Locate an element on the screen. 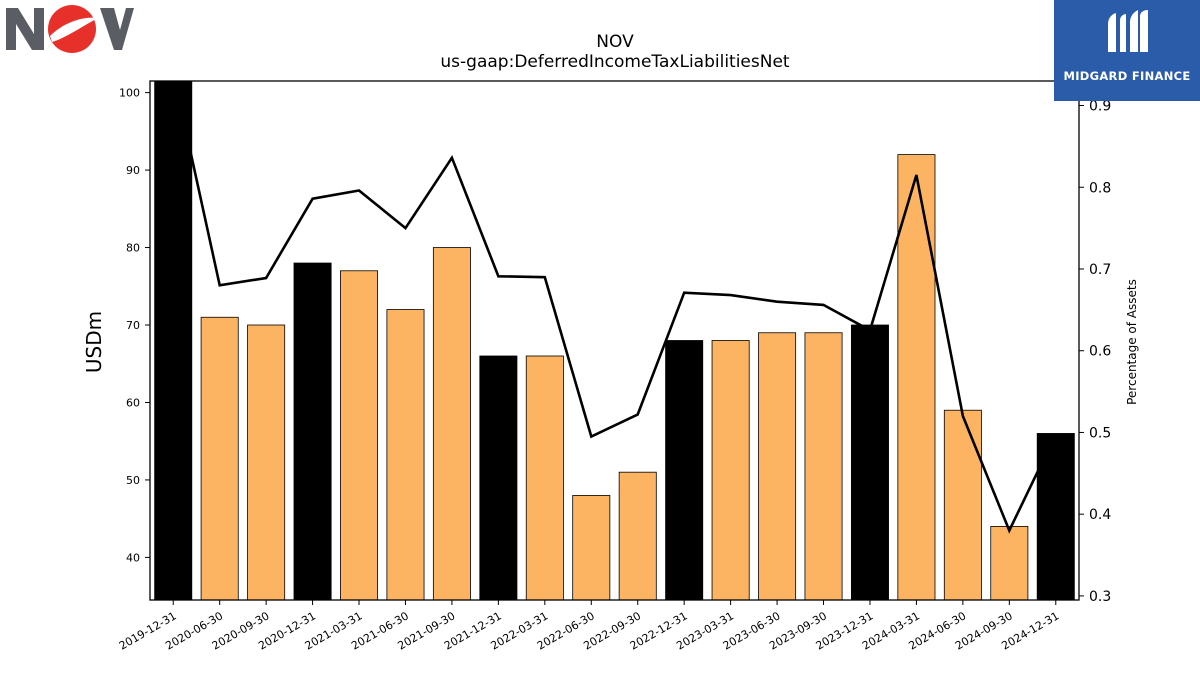 The width and height of the screenshot is (1200, 675). midgard-finance-logo: MIDGARD FINANCE is located at coordinates (1127, 50).